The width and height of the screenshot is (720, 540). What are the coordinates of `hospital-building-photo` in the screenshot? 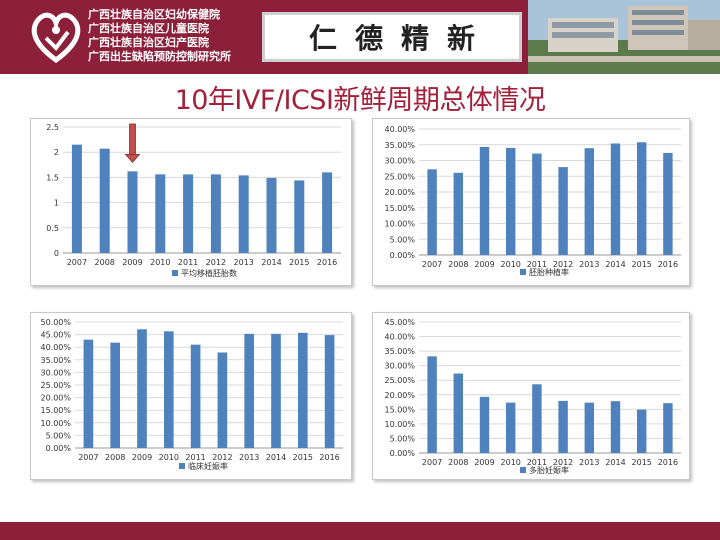 It's located at (624, 37).